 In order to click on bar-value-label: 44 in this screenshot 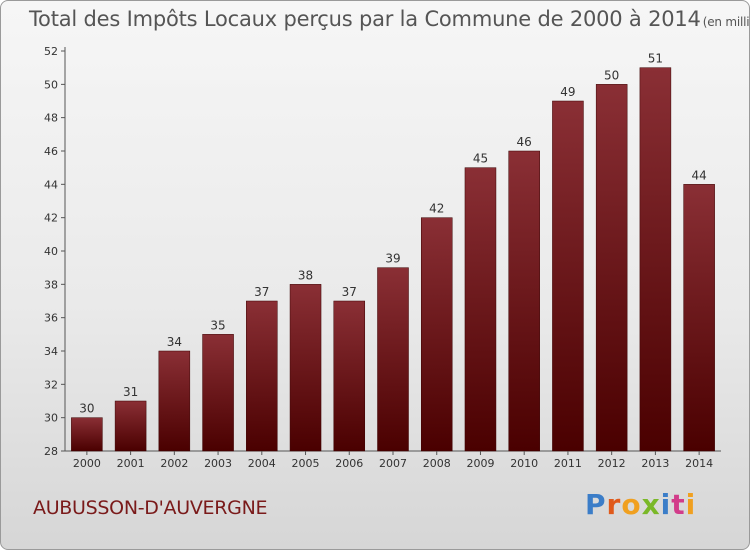, I will do `click(698, 175)`.